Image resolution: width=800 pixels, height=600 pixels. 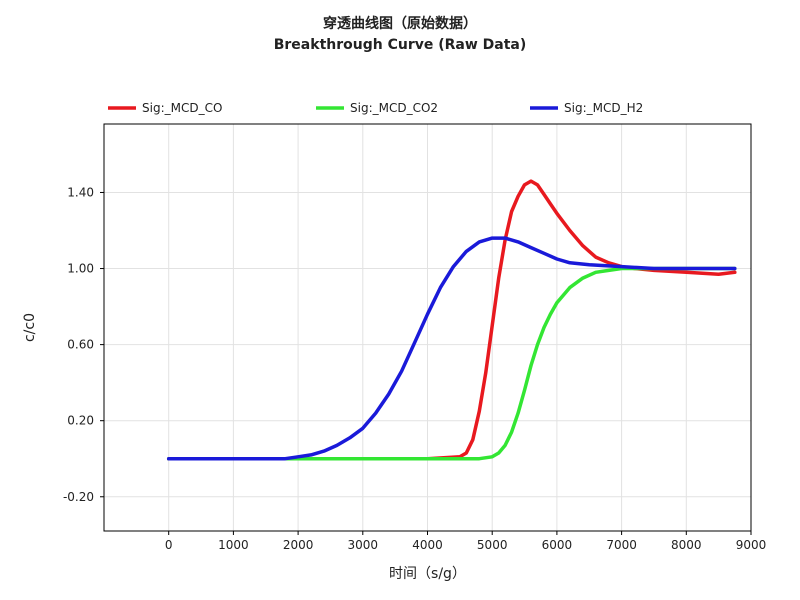 What do you see at coordinates (298, 545) in the screenshot?
I see `x-tick-label: 2000` at bounding box center [298, 545].